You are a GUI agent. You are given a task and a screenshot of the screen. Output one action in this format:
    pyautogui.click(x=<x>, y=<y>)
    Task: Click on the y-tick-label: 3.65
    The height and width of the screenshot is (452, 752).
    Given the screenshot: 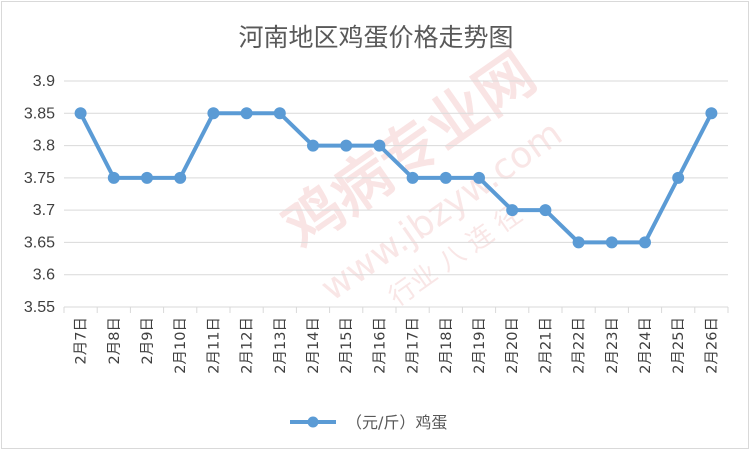 What is the action you would take?
    pyautogui.click(x=39, y=242)
    